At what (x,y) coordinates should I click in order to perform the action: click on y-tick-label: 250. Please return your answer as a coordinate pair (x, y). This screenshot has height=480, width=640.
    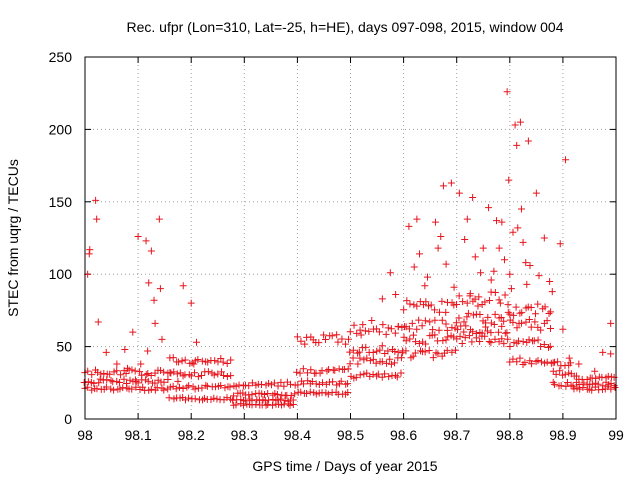
    Looking at the image, I should click on (61, 57).